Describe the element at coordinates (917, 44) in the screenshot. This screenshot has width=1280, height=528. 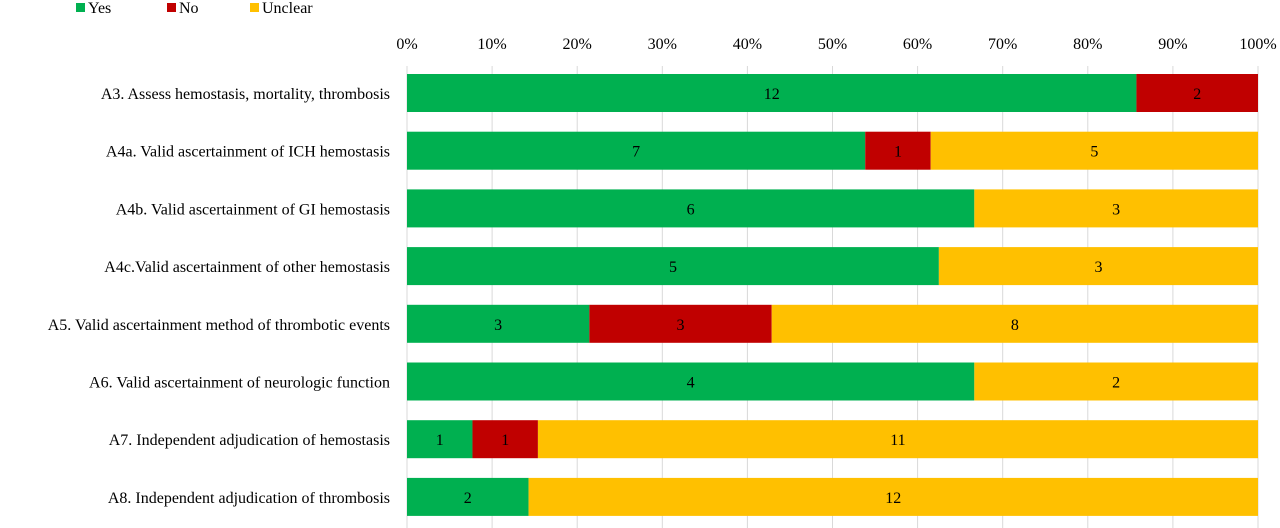
I see `x-tick-label: 60%` at that location.